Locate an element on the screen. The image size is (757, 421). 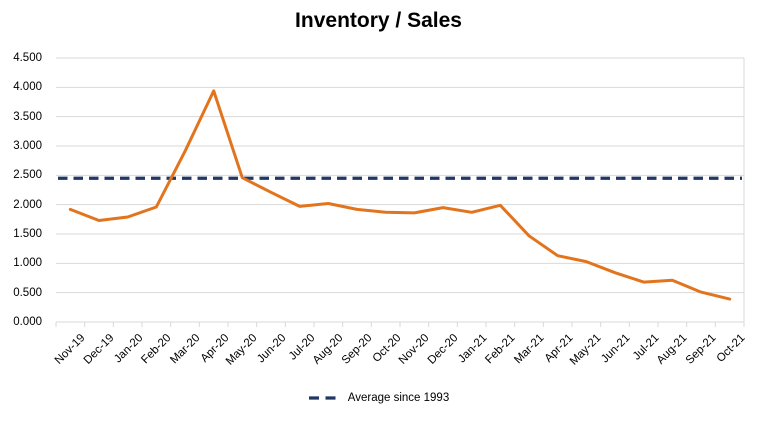
y-tick-label: 4.500 is located at coordinates (27, 58).